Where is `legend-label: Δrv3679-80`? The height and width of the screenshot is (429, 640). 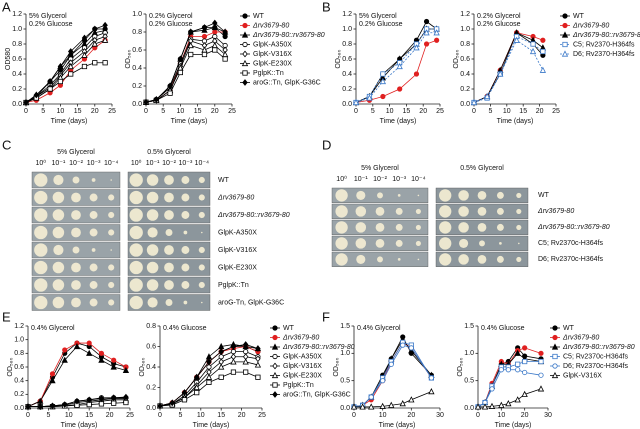 legend-label: Δrv3679-80 is located at coordinates (580, 337).